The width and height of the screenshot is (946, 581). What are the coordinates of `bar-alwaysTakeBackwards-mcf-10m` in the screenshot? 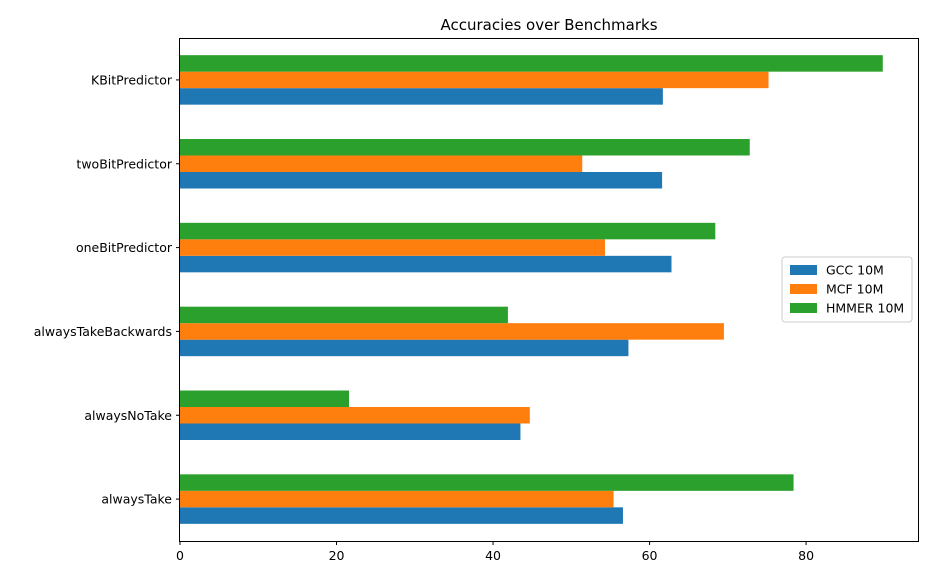 It's located at (452, 331).